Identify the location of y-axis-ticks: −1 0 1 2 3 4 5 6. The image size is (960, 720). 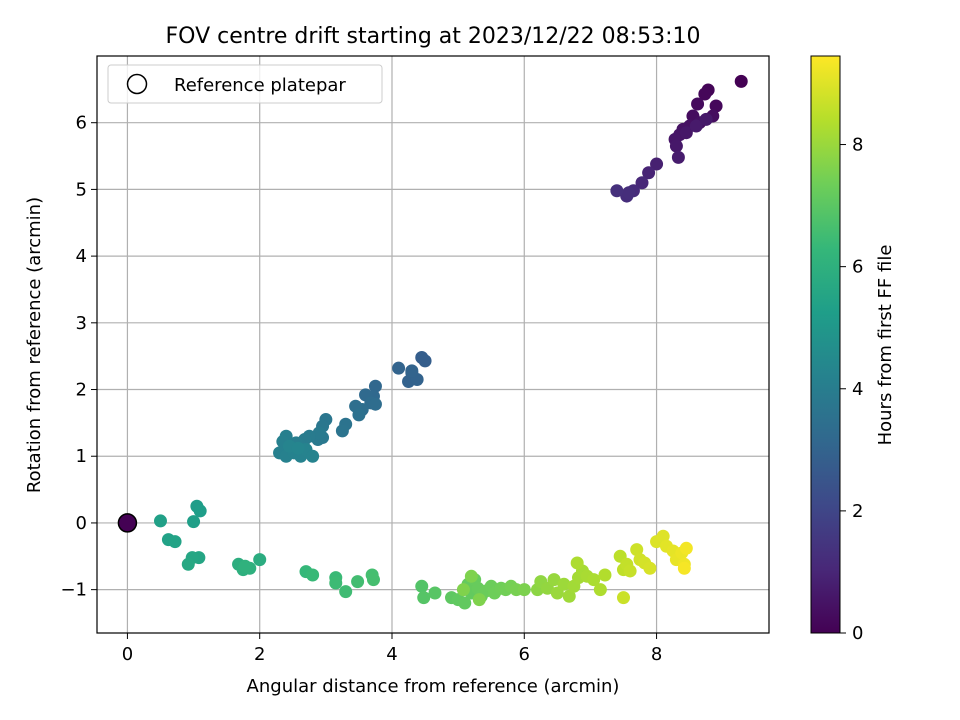
(78, 357).